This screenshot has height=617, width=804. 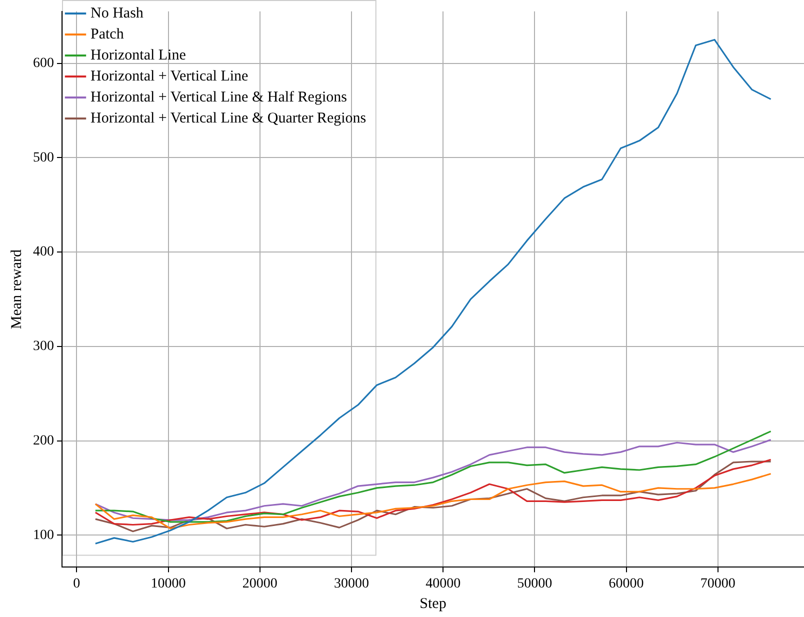 What do you see at coordinates (117, 13) in the screenshot?
I see `legend-label: No Hash` at bounding box center [117, 13].